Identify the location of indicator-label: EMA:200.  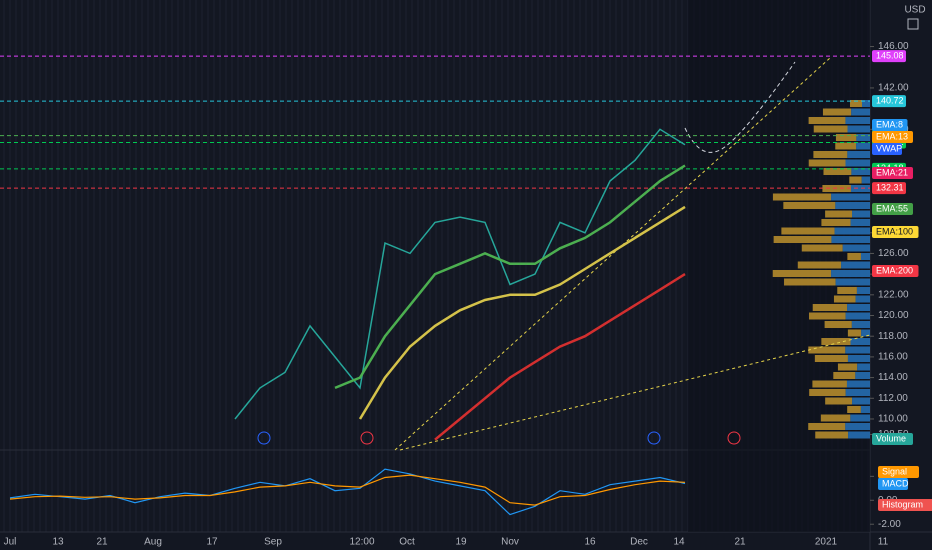
(894, 270).